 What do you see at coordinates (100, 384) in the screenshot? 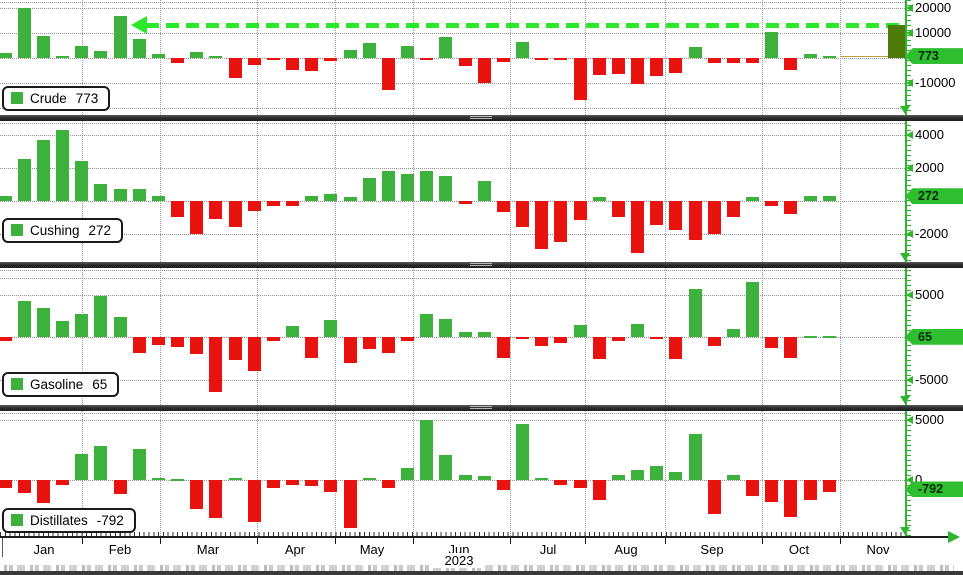
I see `legend-value: 65` at bounding box center [100, 384].